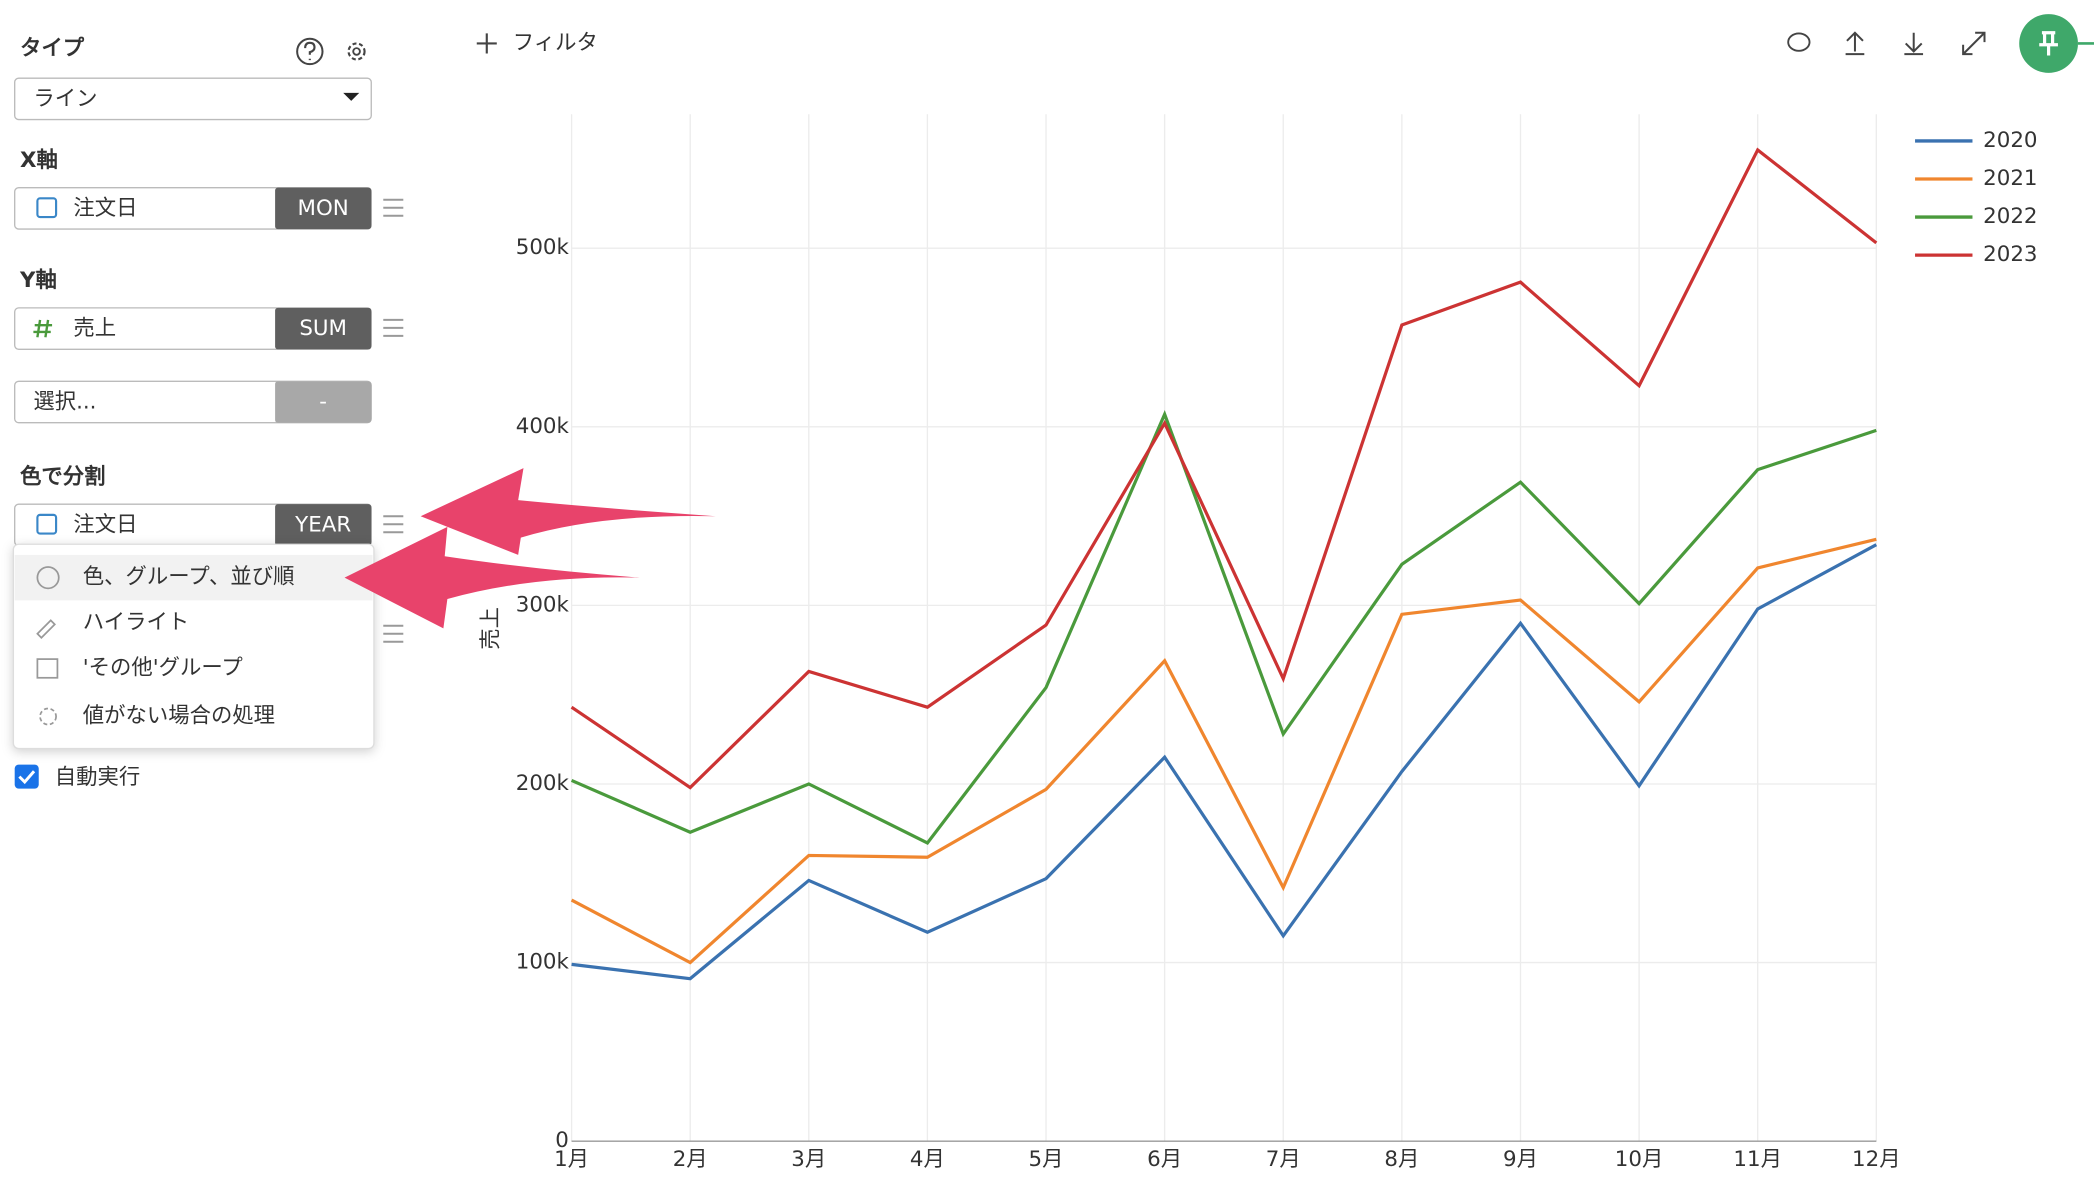 The width and height of the screenshot is (2094, 1194). I want to click on color-field-name: 注文日, so click(105, 525).